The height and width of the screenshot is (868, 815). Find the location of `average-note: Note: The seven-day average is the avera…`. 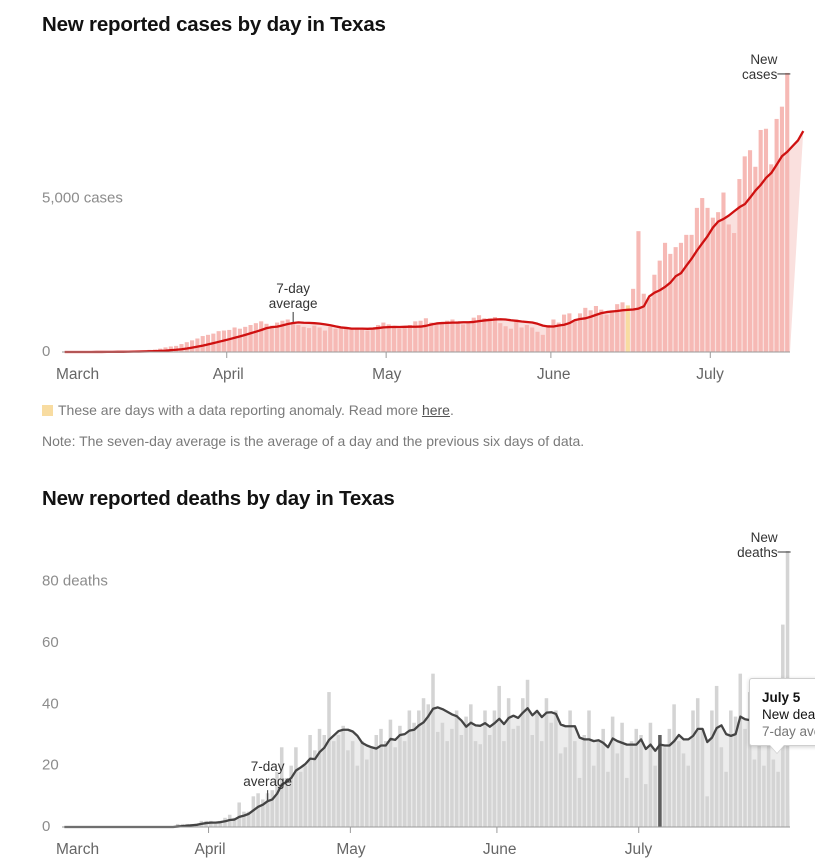

average-note: Note: The seven-day average is the avera… is located at coordinates (313, 441).